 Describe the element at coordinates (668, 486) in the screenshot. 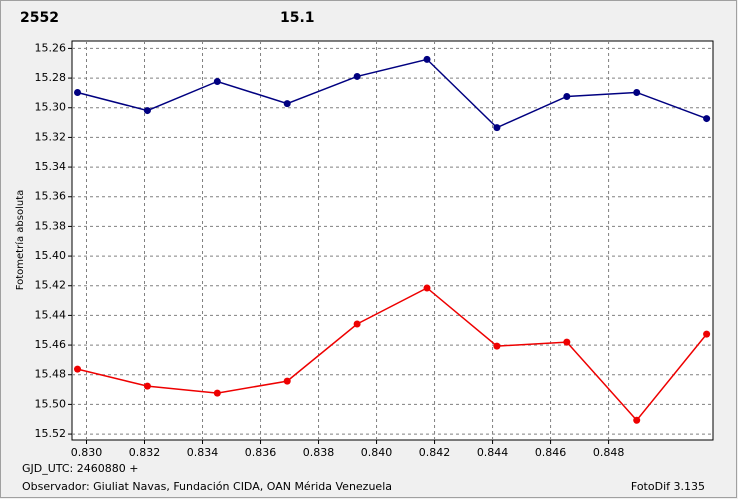

I see `software: FotoDif 3.135` at that location.